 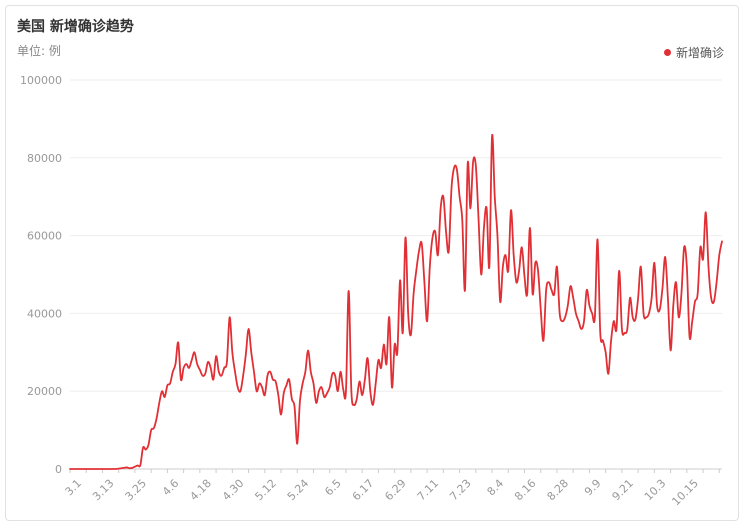 I want to click on y-tick-label: 40000, so click(x=44, y=313).